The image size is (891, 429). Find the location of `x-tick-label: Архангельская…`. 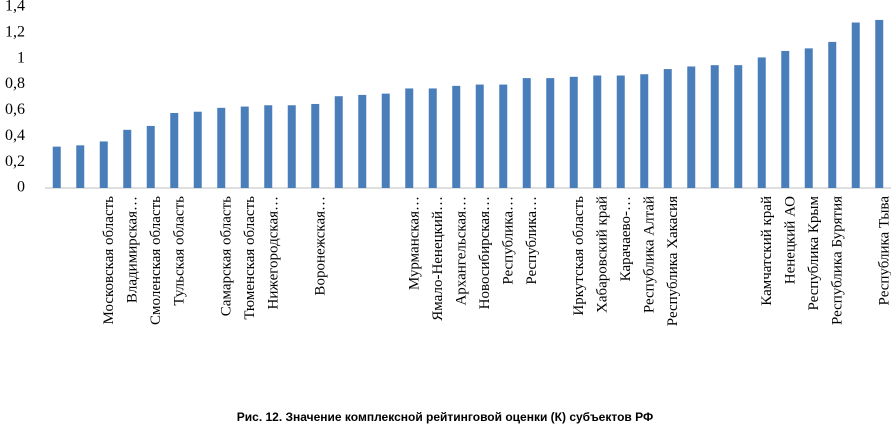

x-tick-label: Архангельская… is located at coordinates (462, 251).